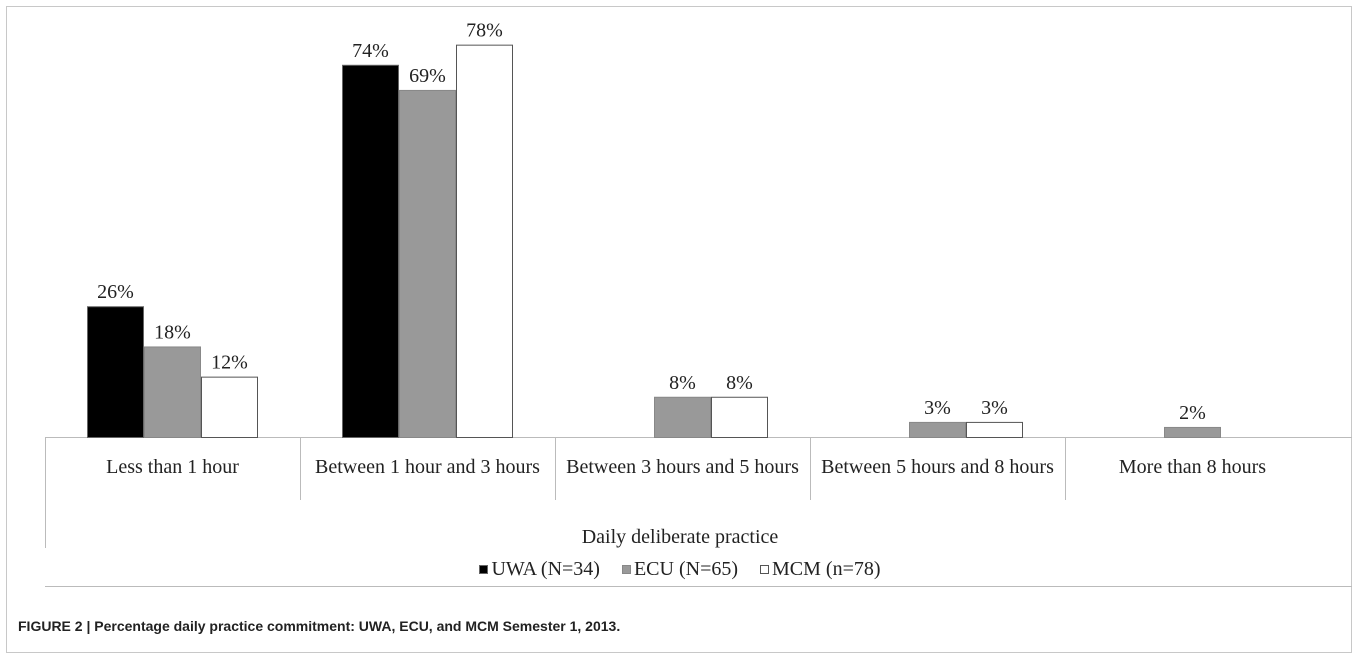 The image size is (1358, 654). Describe the element at coordinates (1192, 413) in the screenshot. I see `data-label: 2%` at that location.